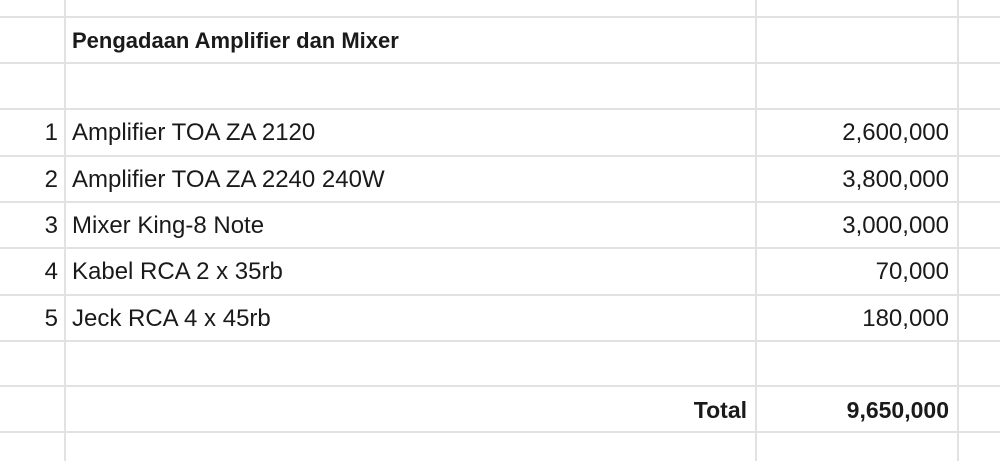  Describe the element at coordinates (500, 318) in the screenshot. I see `table-row: 5 Jeck RCA 4 x 45rb 180,000` at that location.